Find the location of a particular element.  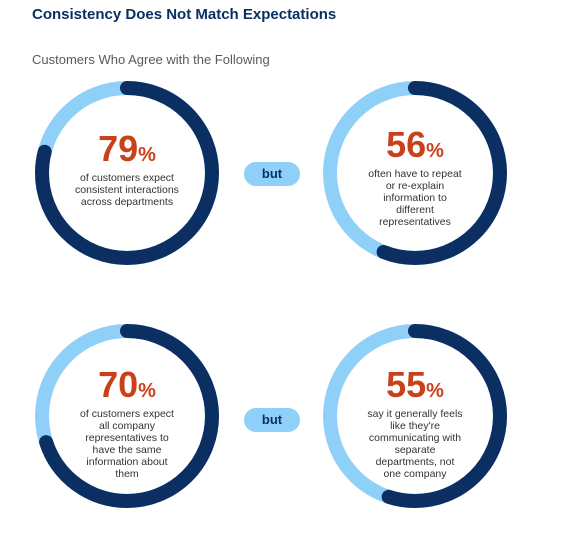

stat-3-percent: 70% is located at coordinates (127, 385).